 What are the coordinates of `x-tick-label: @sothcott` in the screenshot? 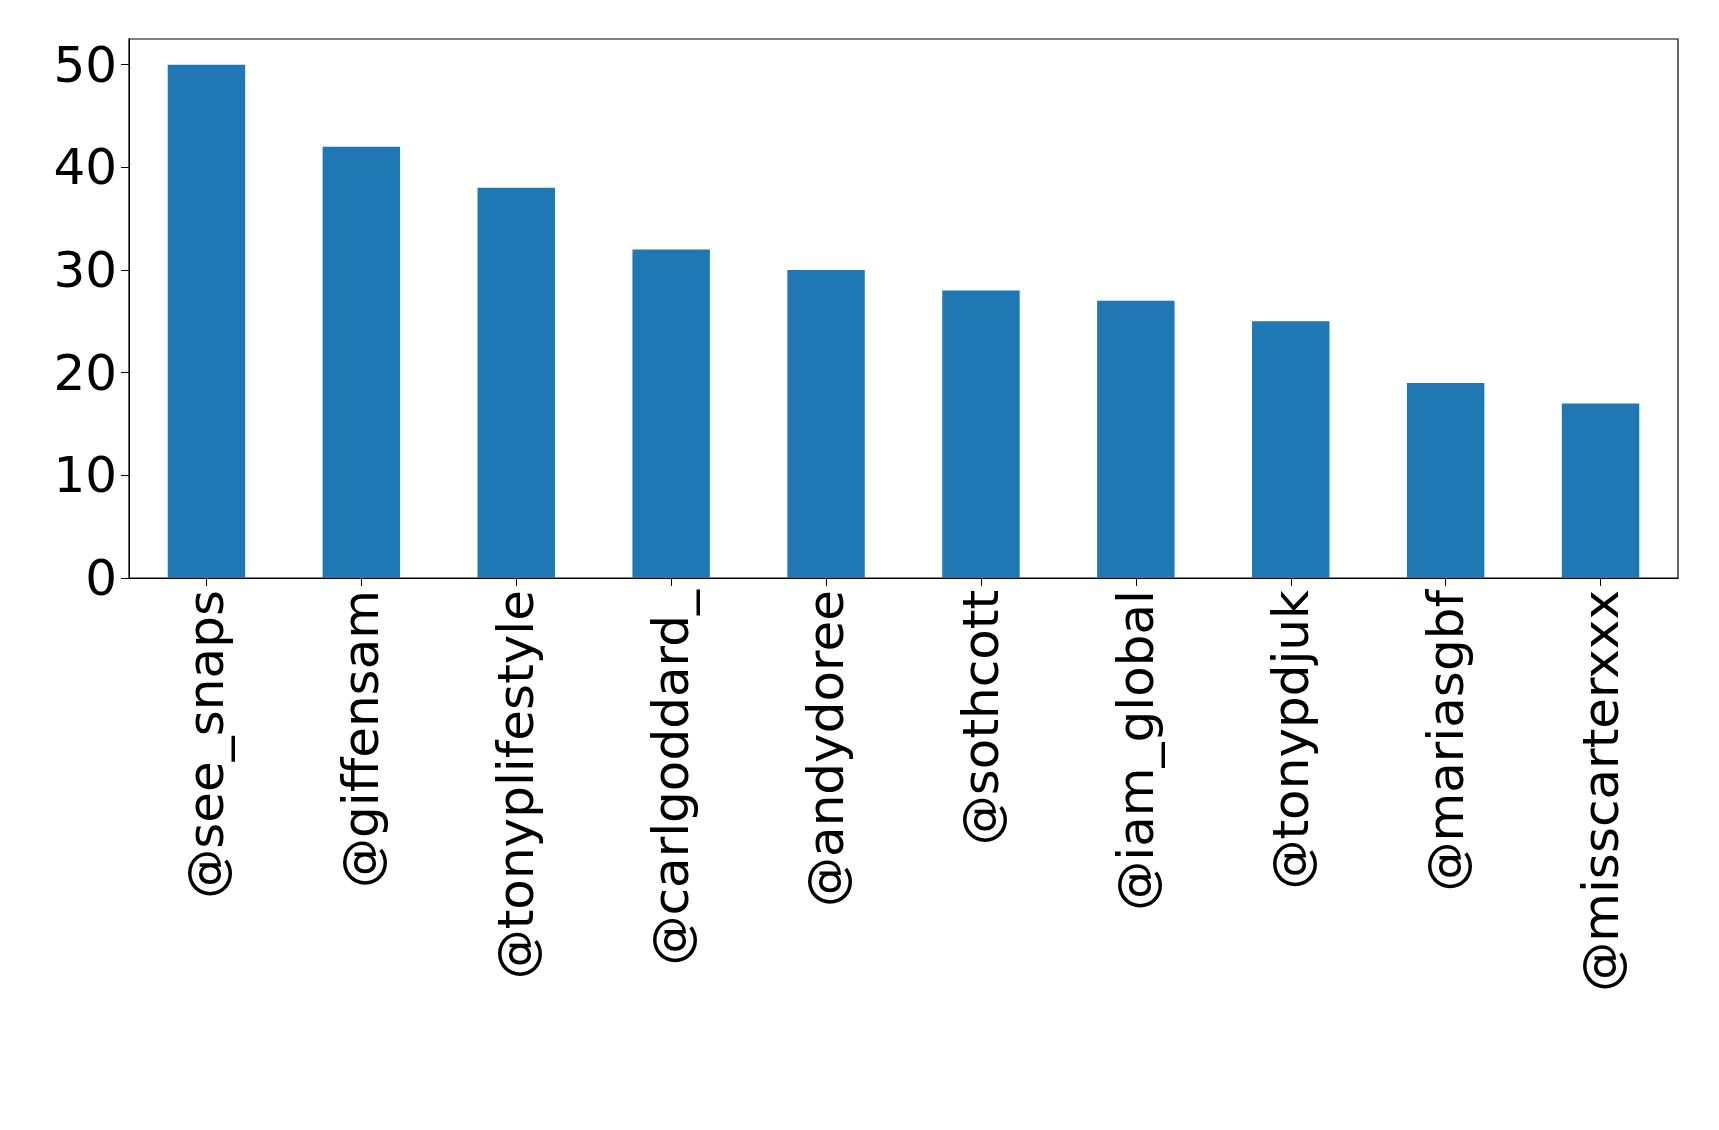 It's located at (980, 718).